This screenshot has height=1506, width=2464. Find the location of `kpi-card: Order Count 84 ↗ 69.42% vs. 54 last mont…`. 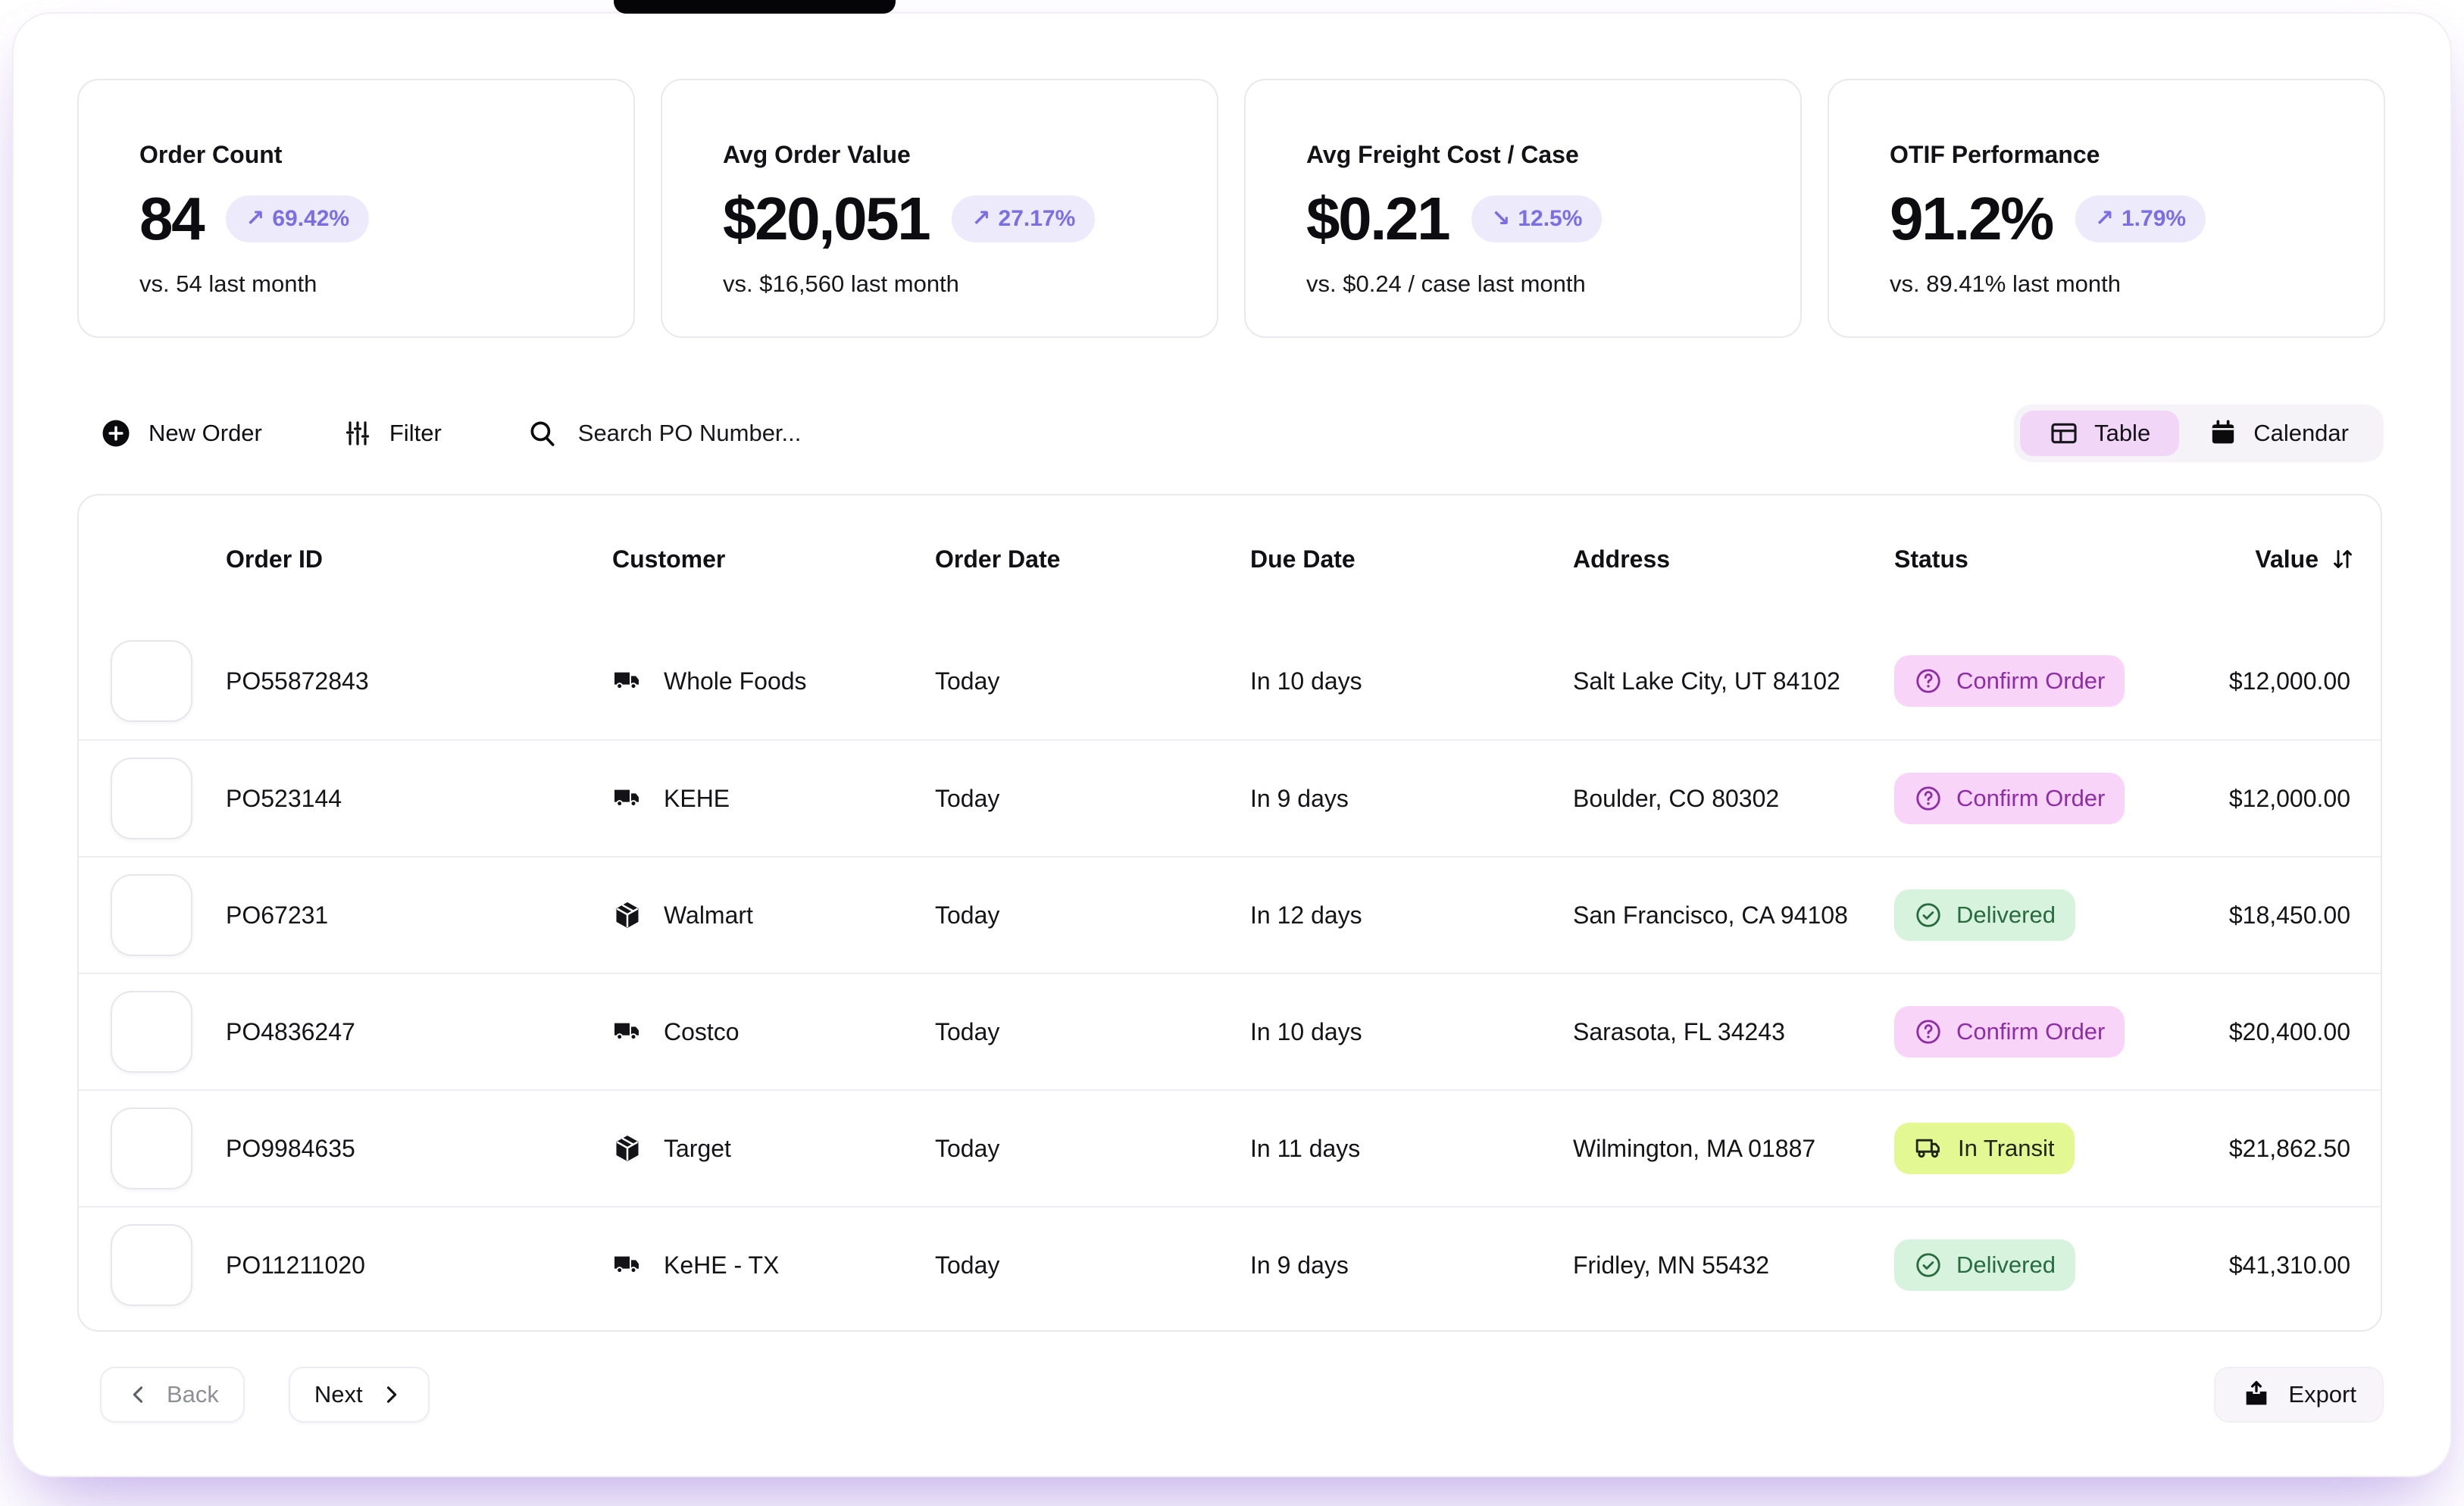

kpi-card: Order Count 84 ↗ 69.42% vs. 54 last mont… is located at coordinates (356, 209).